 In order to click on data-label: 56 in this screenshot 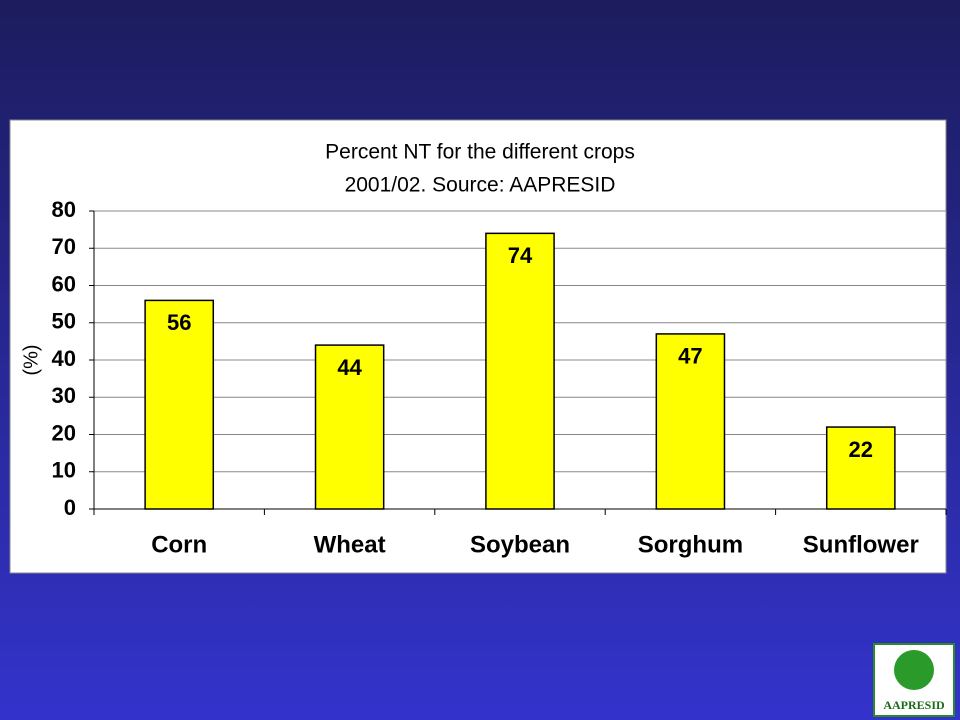, I will do `click(179, 322)`.